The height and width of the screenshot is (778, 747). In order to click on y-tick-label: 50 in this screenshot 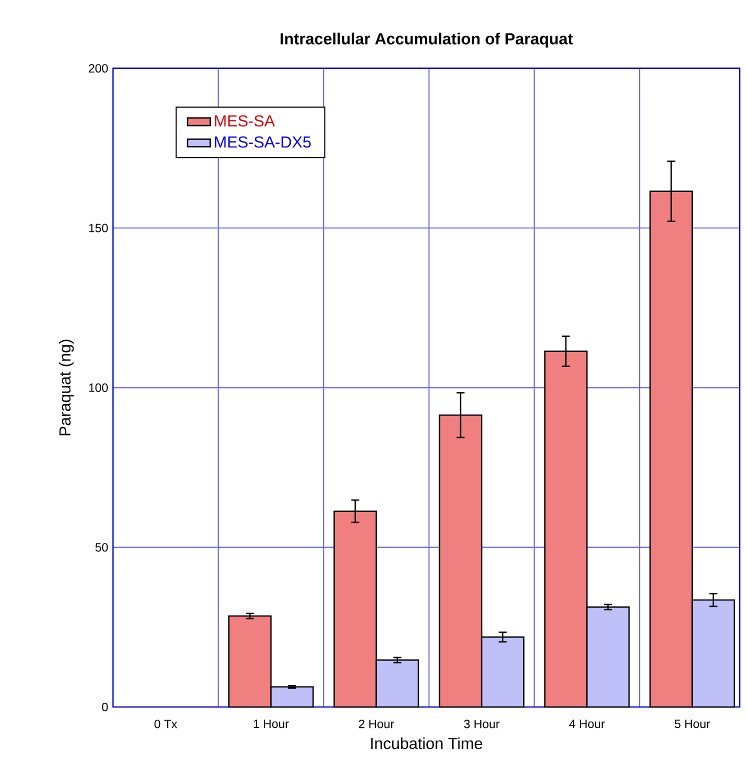, I will do `click(102, 547)`.